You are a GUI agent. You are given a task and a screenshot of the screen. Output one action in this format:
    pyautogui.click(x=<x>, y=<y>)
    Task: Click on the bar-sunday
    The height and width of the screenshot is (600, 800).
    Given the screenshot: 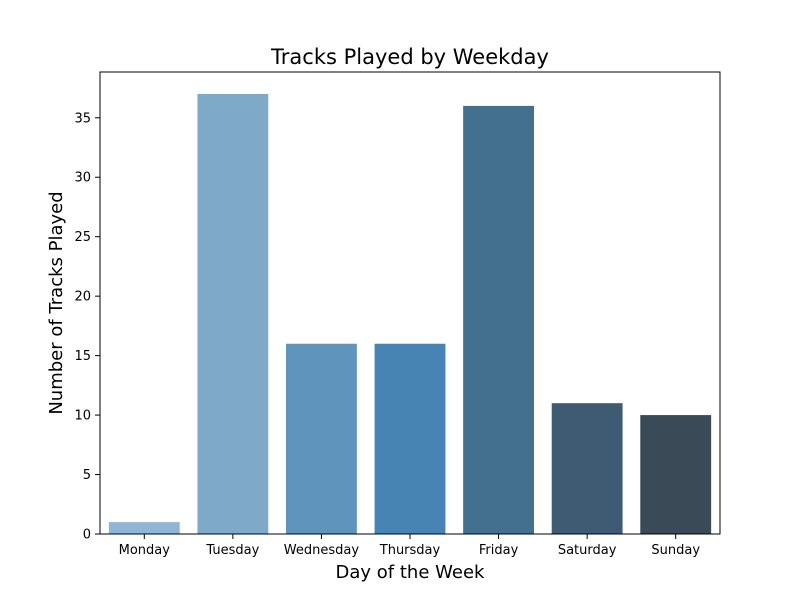 What is the action you would take?
    pyautogui.click(x=676, y=474)
    